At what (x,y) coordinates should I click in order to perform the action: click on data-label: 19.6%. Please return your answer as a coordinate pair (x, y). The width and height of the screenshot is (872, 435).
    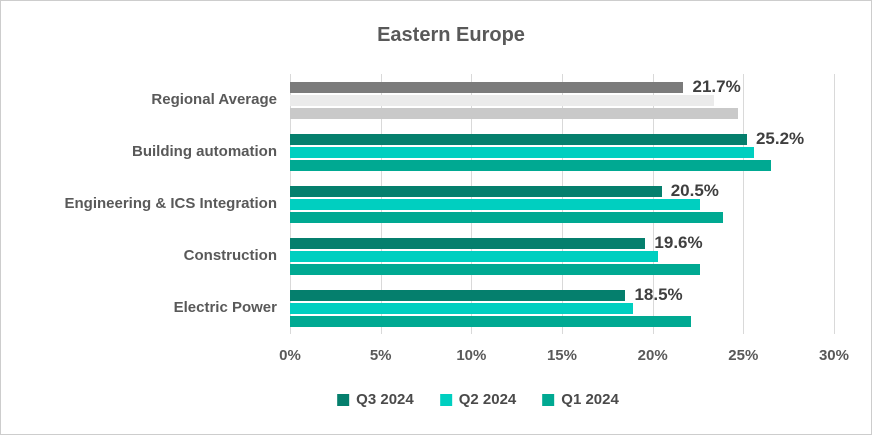
    Looking at the image, I should click on (678, 243).